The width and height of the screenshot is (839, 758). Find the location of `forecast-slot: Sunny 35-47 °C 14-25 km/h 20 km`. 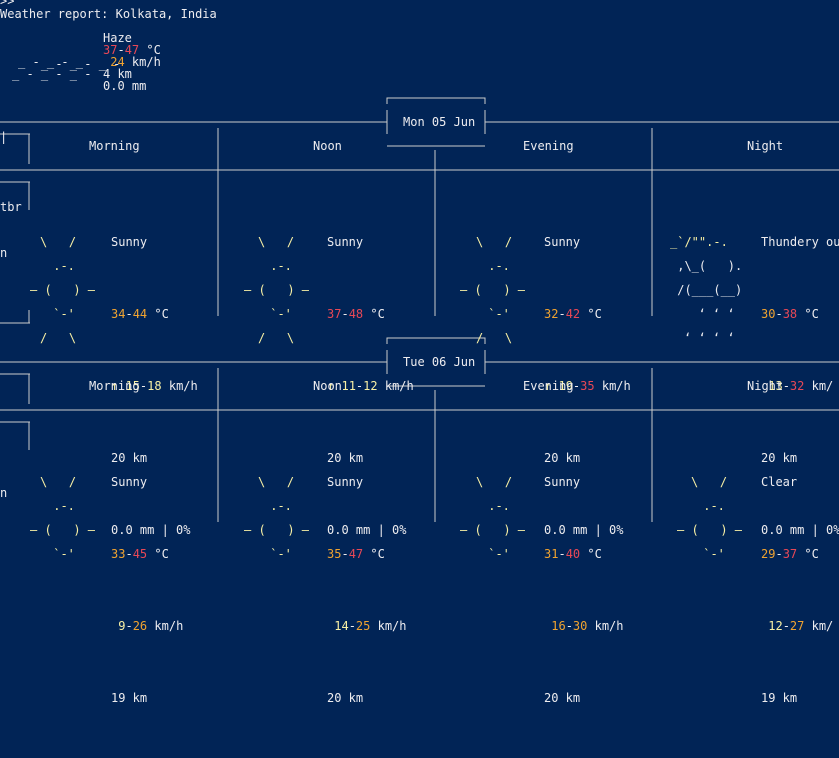

forecast-slot: Sunny 35-47 °C 14-25 km/h 20 km is located at coordinates (367, 590).